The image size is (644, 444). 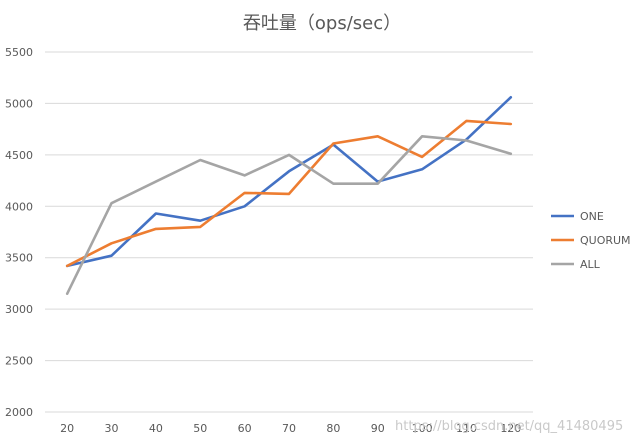 I want to click on x-tick-label: 30, so click(x=112, y=428).